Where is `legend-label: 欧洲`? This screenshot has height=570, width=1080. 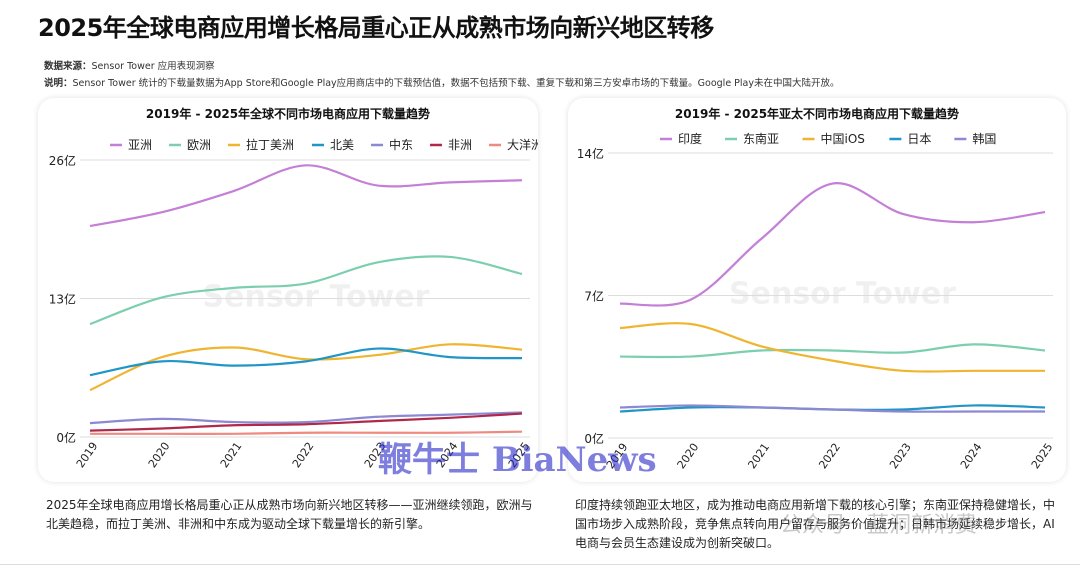
legend-label: 欧洲 is located at coordinates (199, 145).